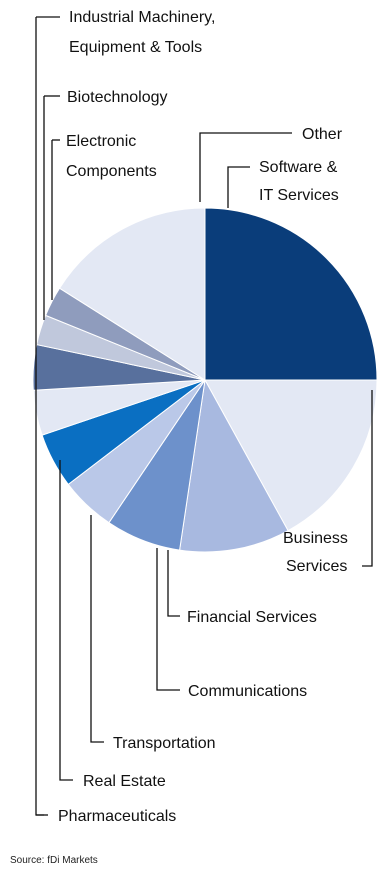  What do you see at coordinates (173, 583) in the screenshot?
I see `leader-financial` at bounding box center [173, 583].